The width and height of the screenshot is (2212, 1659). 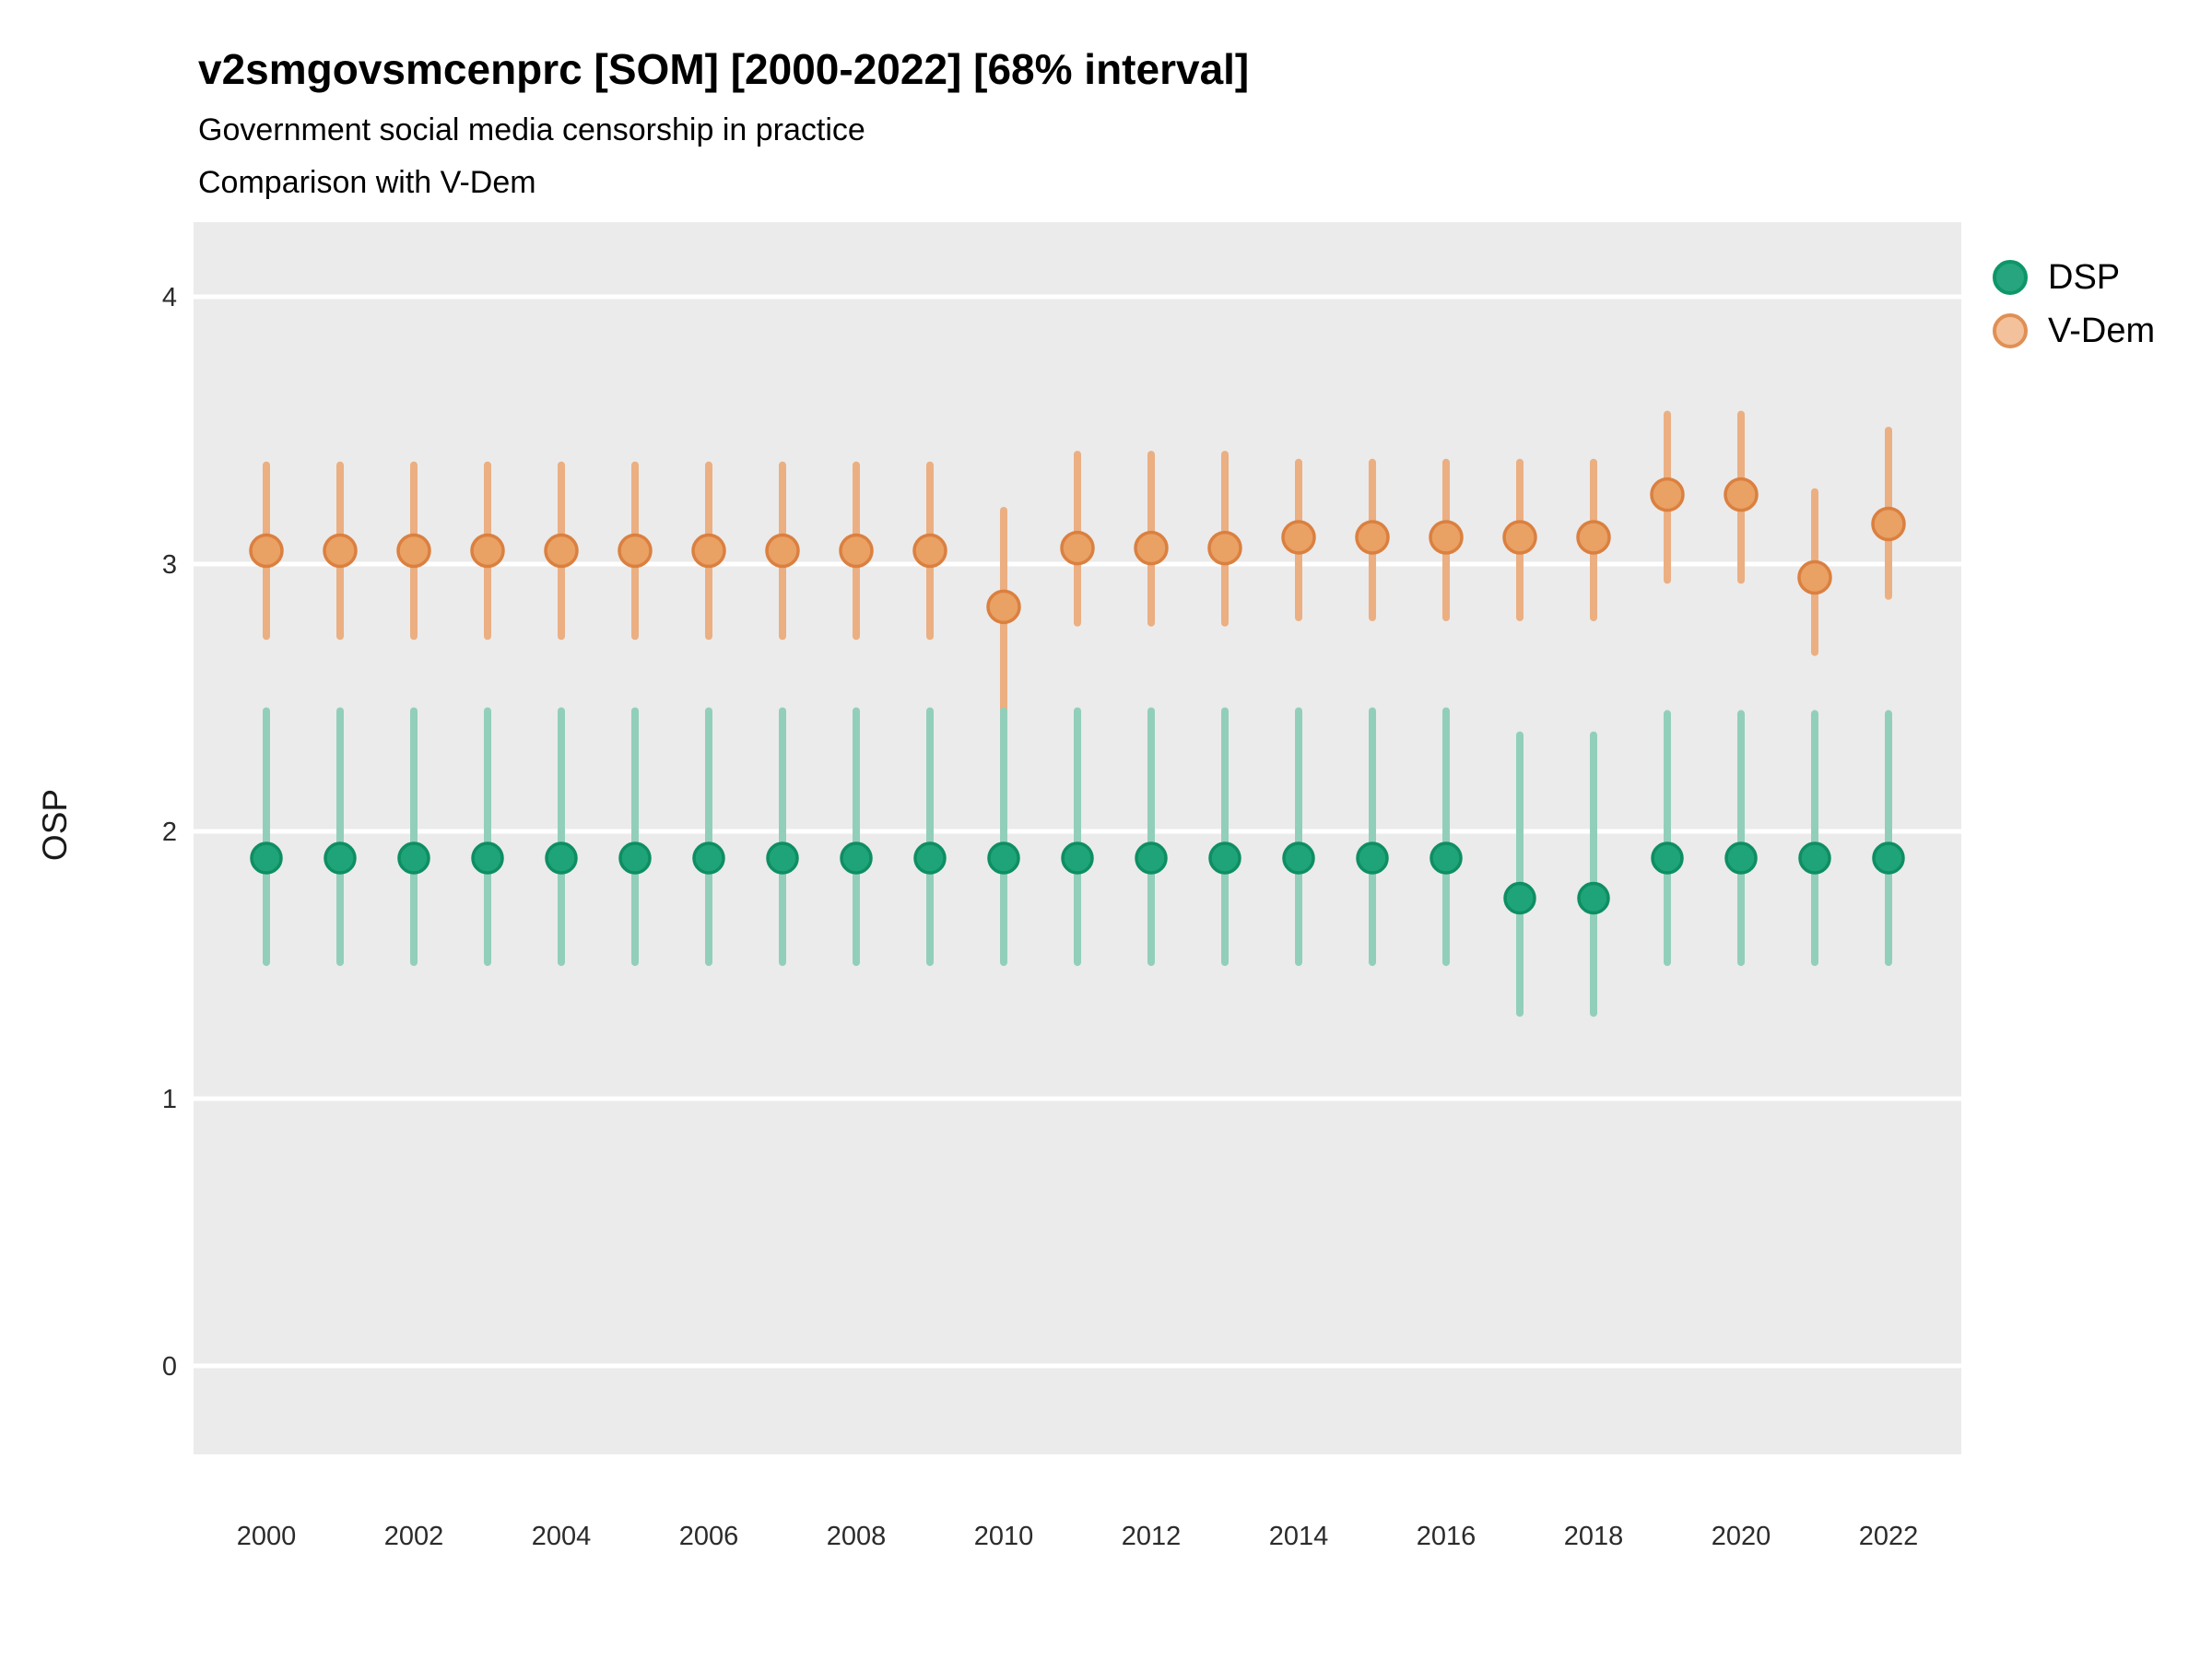 I want to click on x-tick-label: 2020, so click(x=1741, y=1536).